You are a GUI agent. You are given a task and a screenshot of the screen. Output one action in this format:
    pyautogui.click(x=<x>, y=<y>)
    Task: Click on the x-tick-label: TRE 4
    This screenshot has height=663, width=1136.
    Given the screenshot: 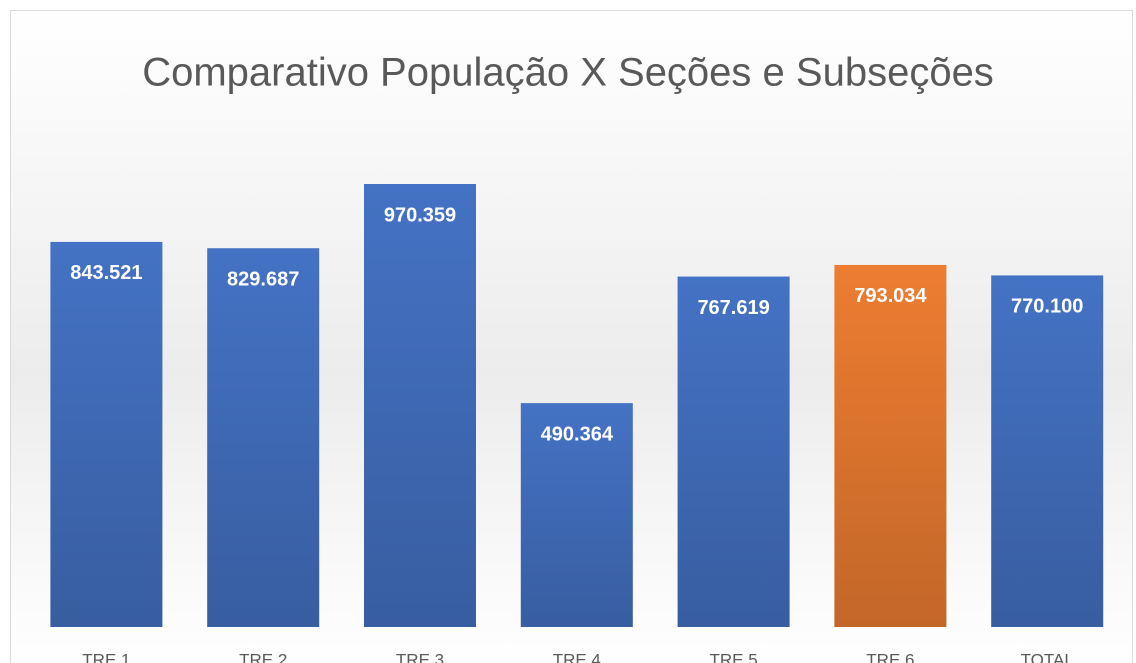 What is the action you would take?
    pyautogui.click(x=577, y=656)
    